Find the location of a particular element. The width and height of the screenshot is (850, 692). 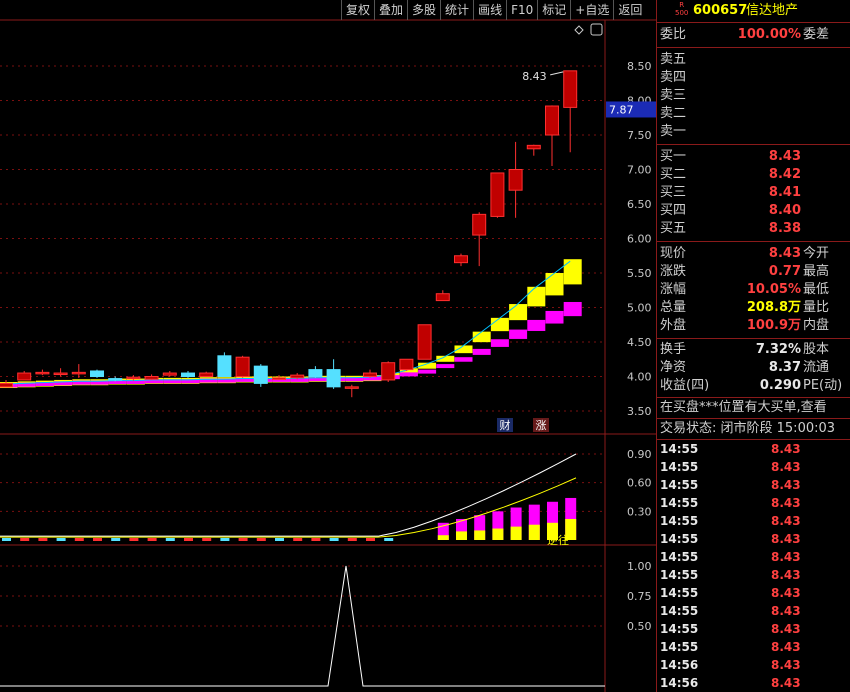

weibi-row: 委比 100.00% 委差 is located at coordinates (753, 35).